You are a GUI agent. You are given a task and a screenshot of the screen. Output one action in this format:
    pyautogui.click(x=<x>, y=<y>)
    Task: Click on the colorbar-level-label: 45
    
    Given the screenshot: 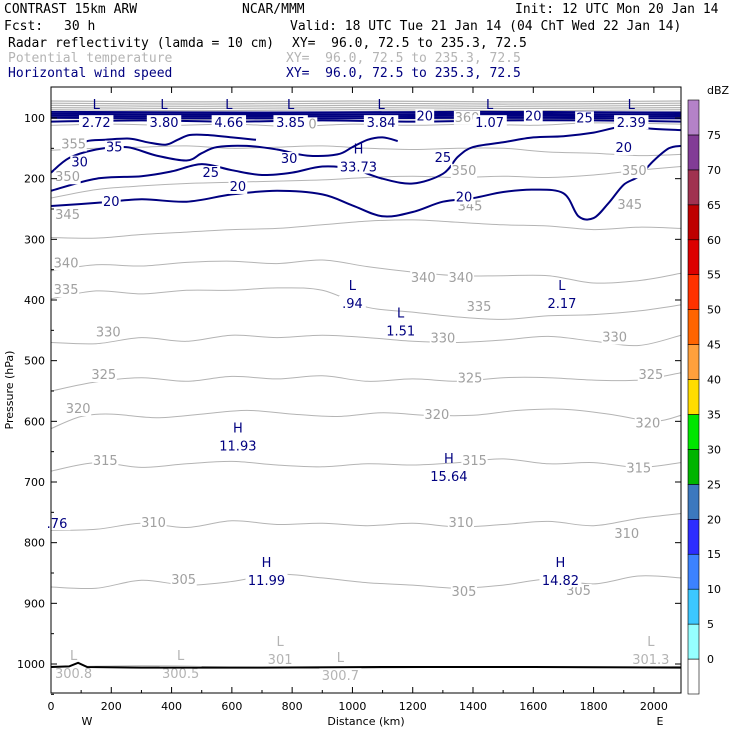 What is the action you would take?
    pyautogui.click(x=714, y=345)
    